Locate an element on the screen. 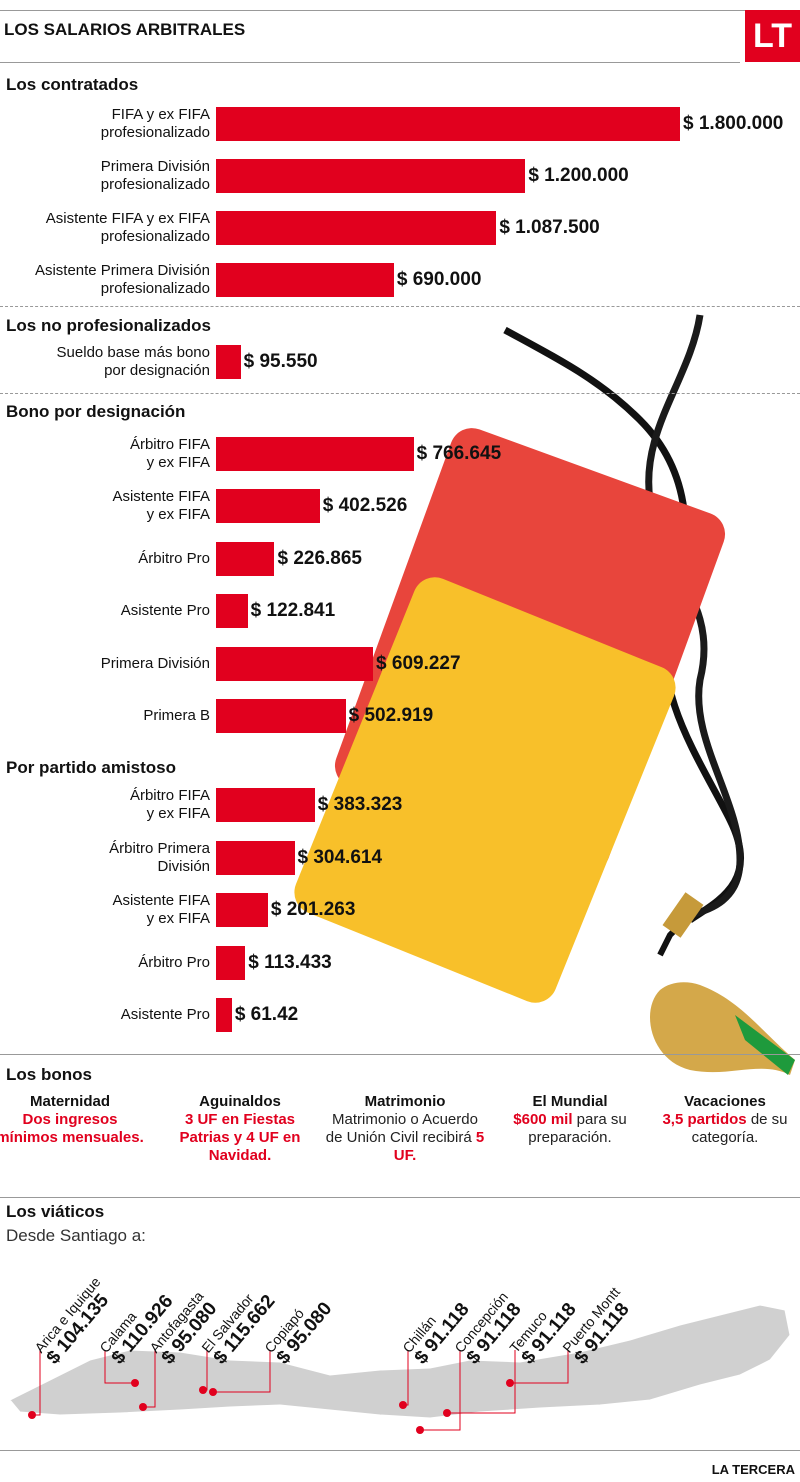 The height and width of the screenshot is (1482, 800). value-label: $ 201.263 is located at coordinates (313, 909).